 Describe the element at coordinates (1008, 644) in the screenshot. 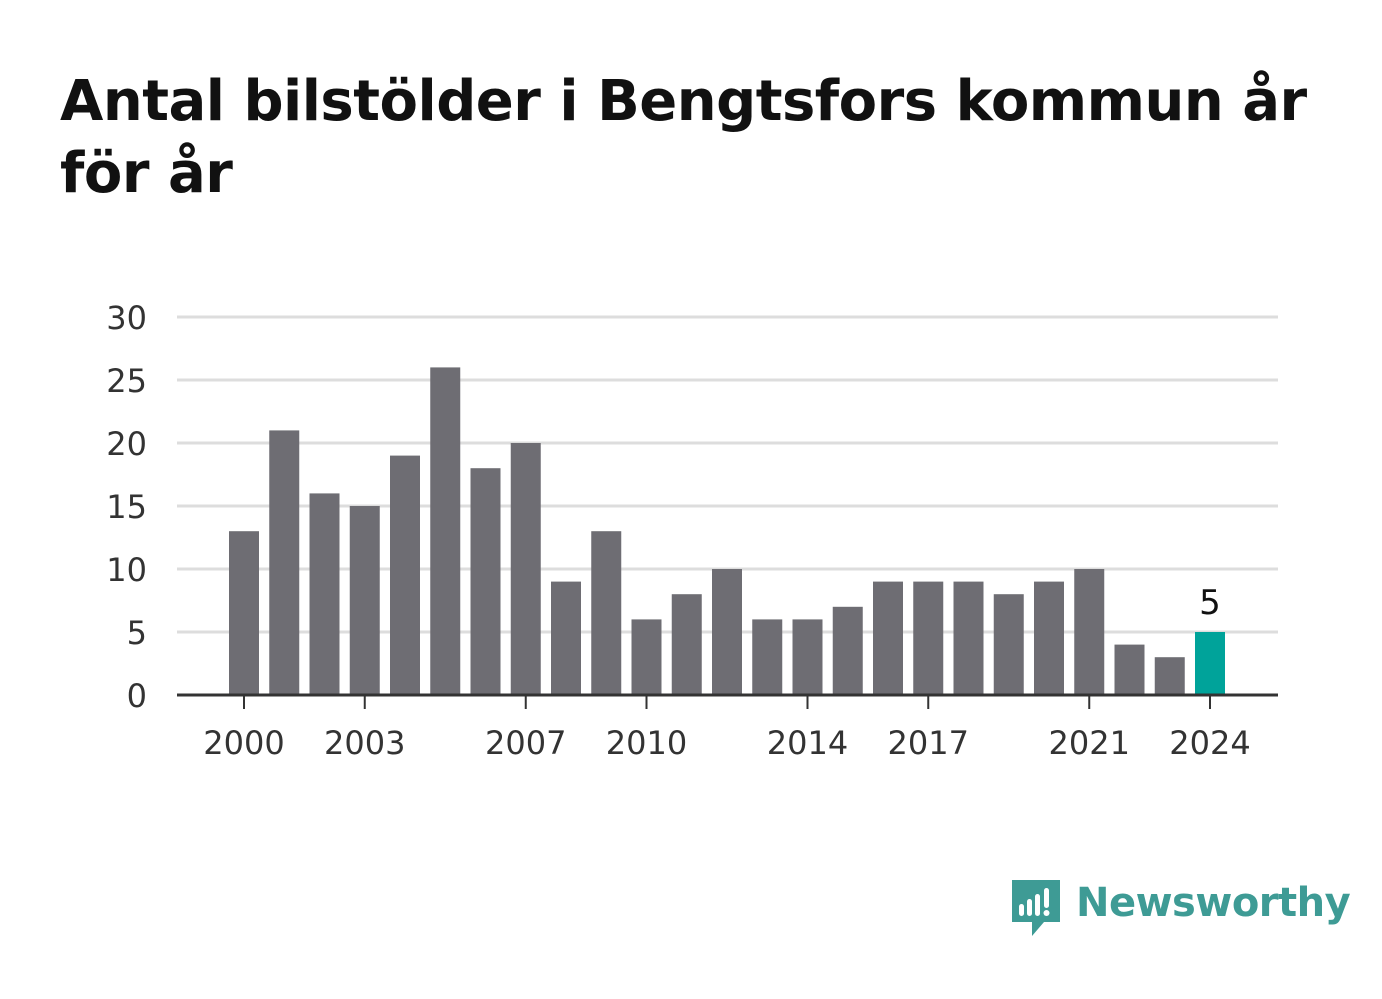

I see `bar-2019` at that location.